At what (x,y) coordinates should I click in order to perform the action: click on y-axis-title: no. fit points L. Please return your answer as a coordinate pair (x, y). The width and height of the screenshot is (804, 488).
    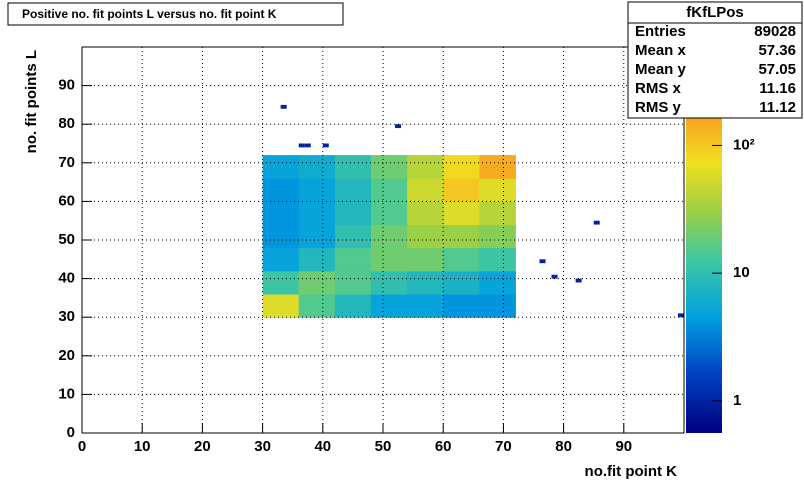
    Looking at the image, I should click on (31, 101).